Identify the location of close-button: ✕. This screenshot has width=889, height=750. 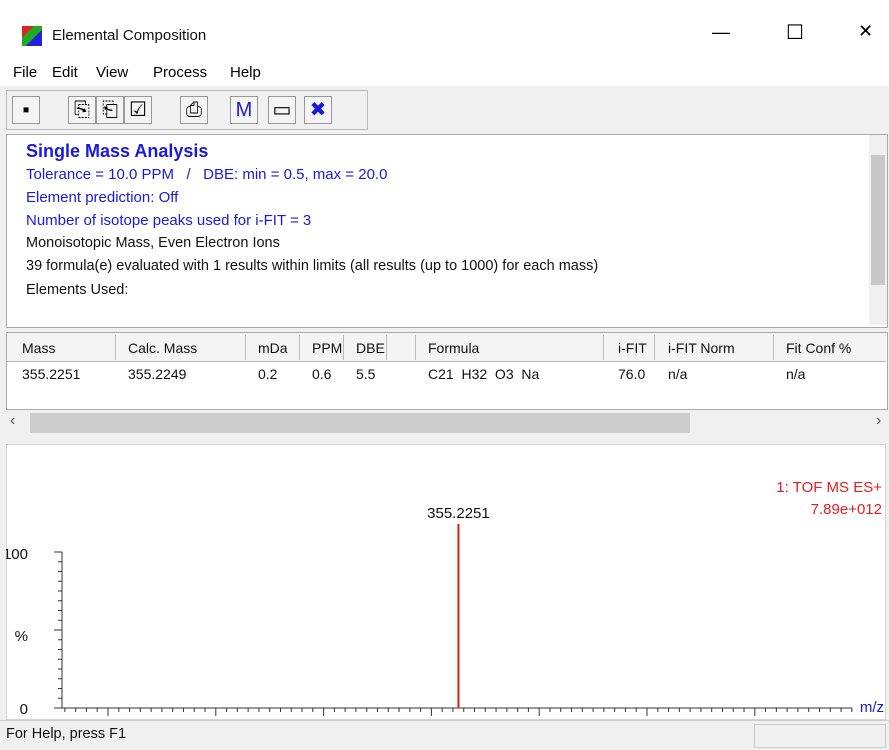
(866, 31).